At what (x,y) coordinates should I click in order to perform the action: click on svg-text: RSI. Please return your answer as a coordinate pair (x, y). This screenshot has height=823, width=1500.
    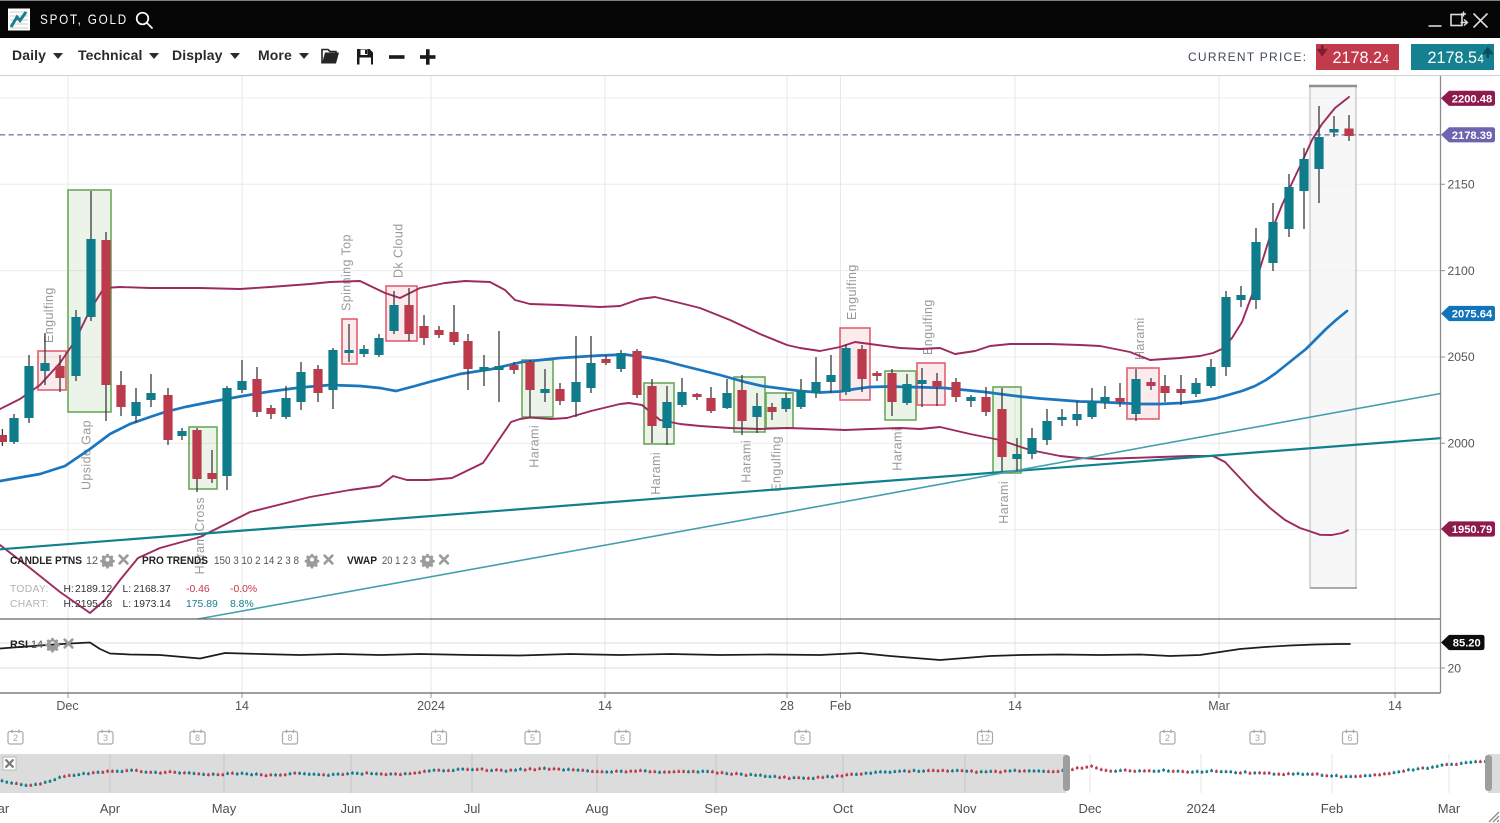
    Looking at the image, I should click on (19, 645).